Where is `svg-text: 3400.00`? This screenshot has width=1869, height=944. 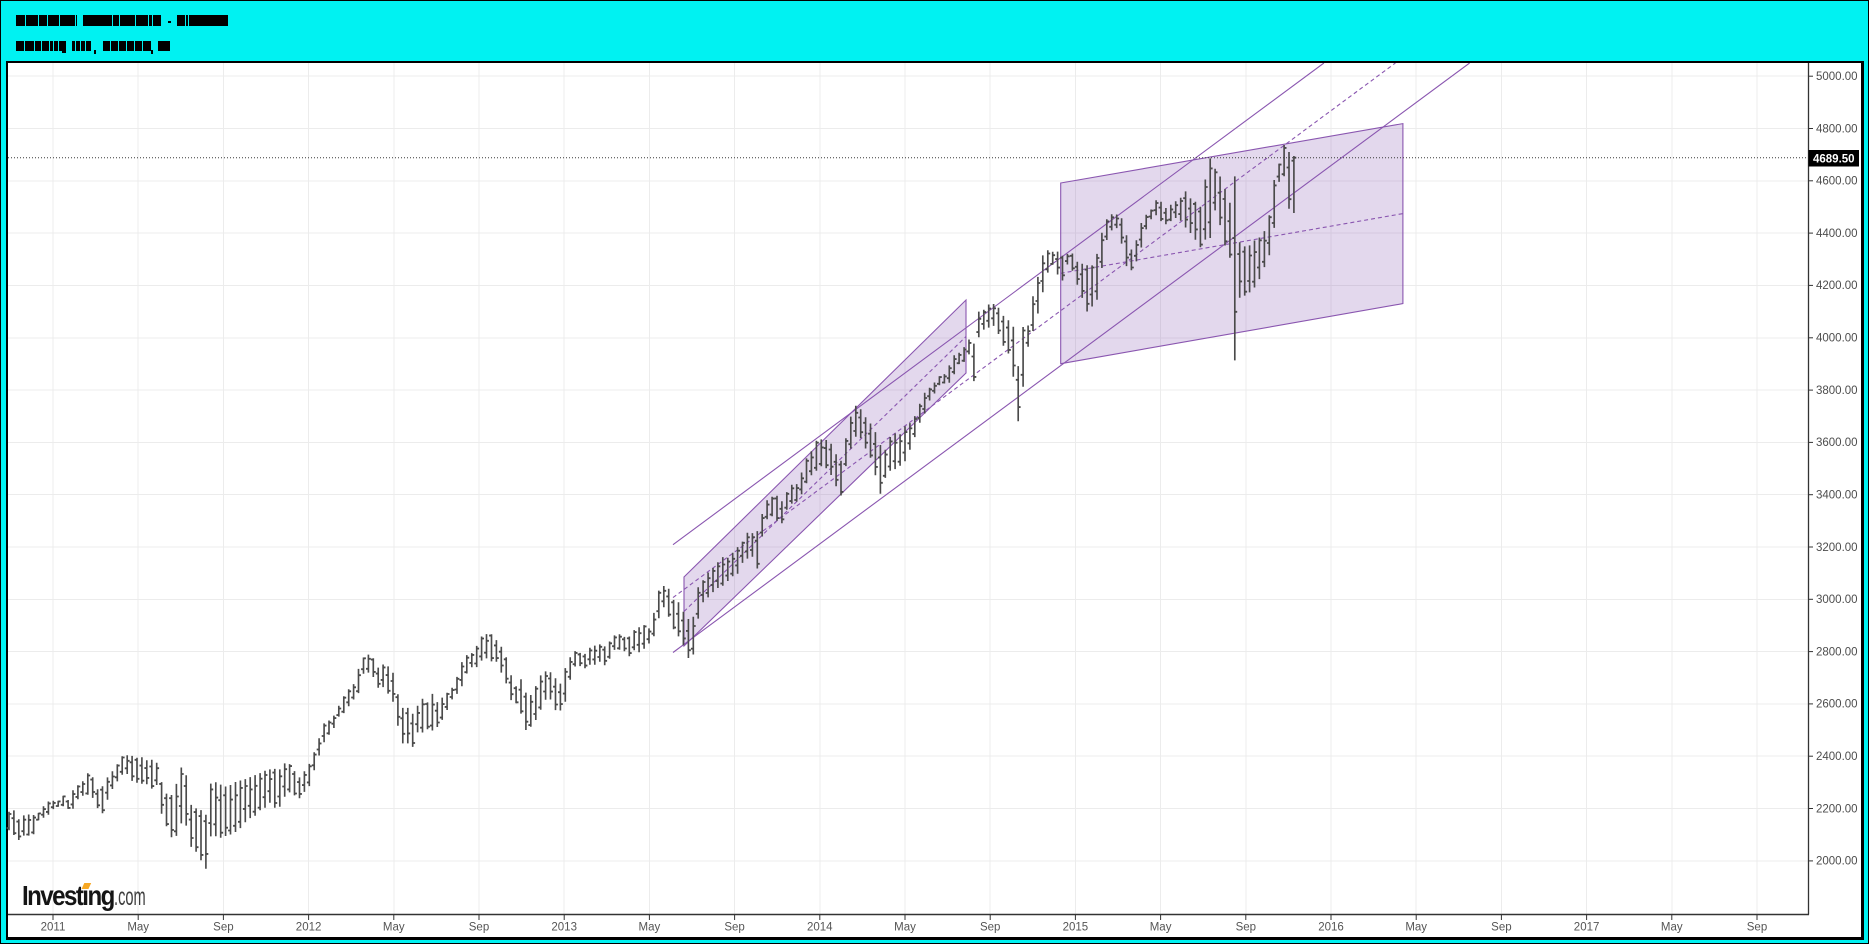 svg-text: 3400.00 is located at coordinates (1837, 496).